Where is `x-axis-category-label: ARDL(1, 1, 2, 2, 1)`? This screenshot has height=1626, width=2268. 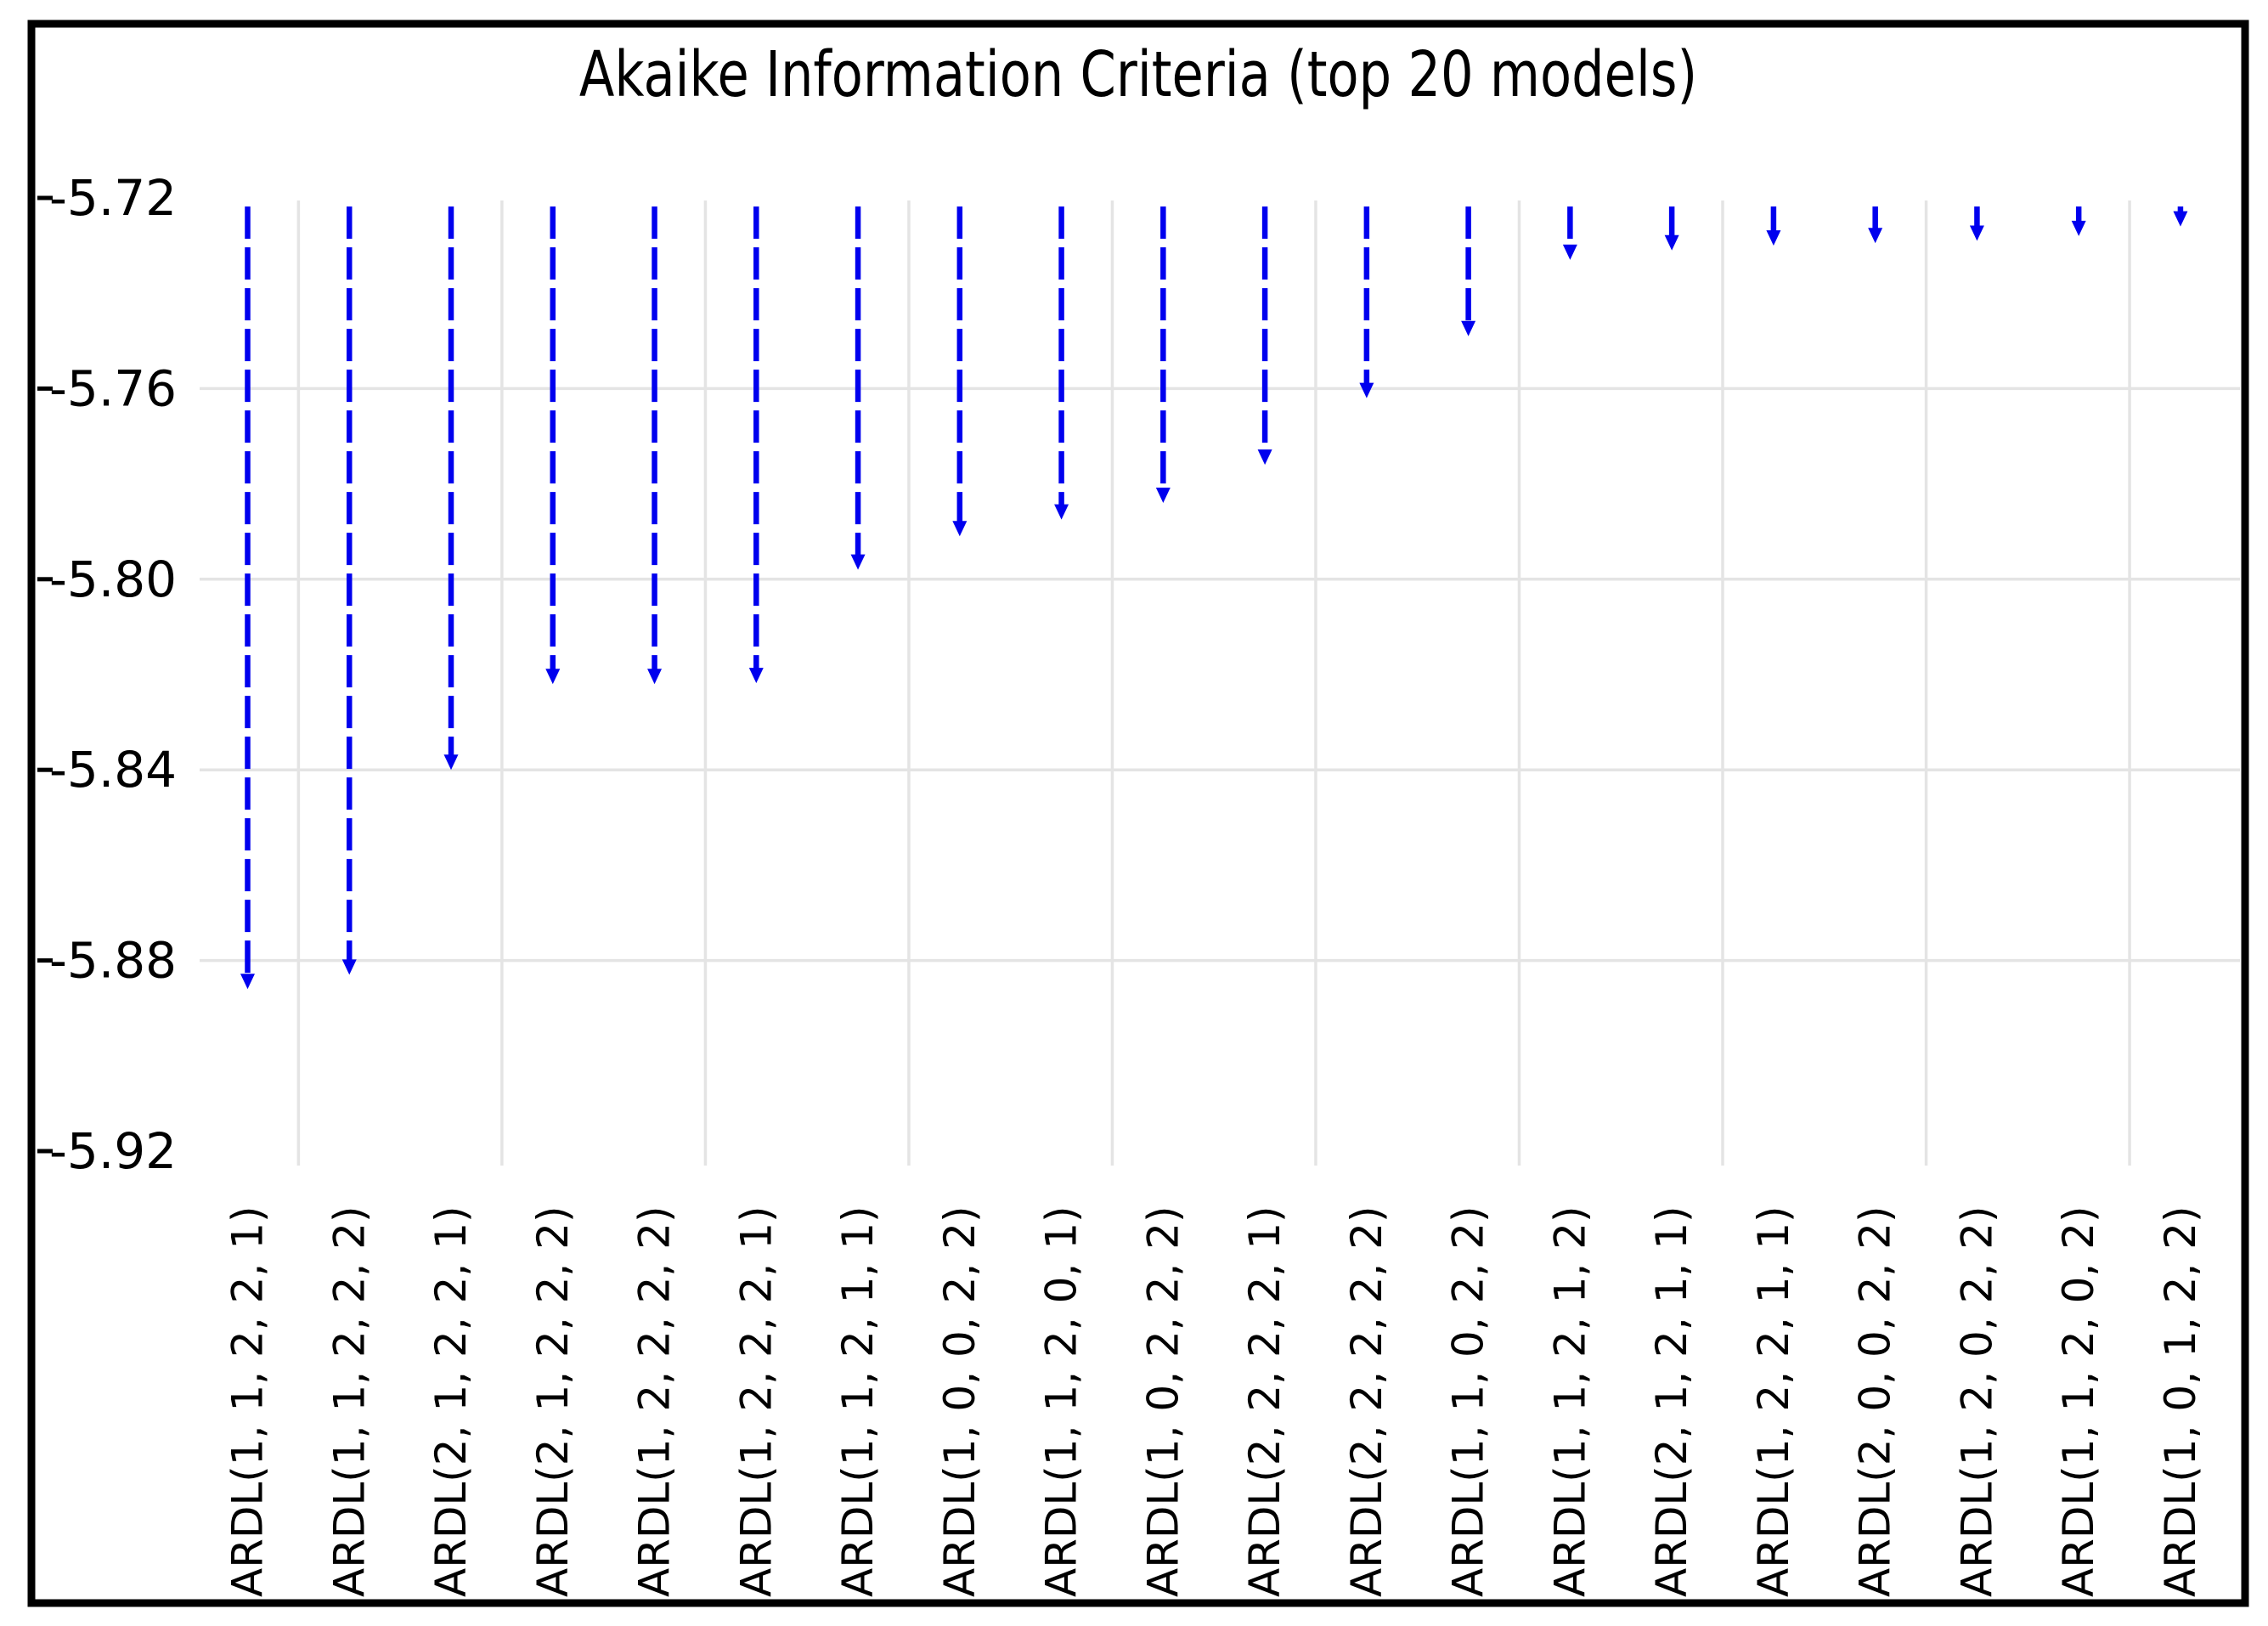
x-axis-category-label: ARDL(1, 1, 2, 2, 1) is located at coordinates (248, 1401).